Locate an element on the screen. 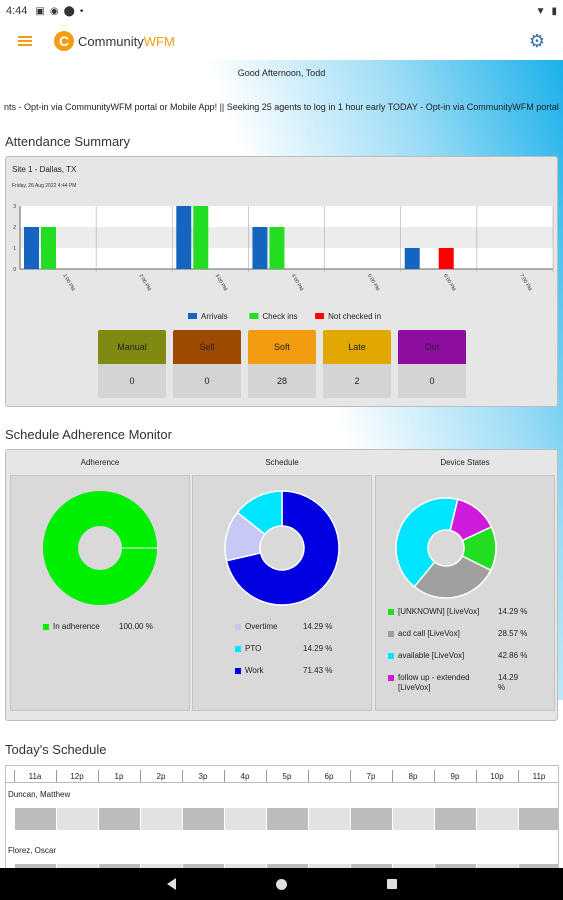 This screenshot has height=900, width=563. agent-name: Duncan, Matthew is located at coordinates (39, 794).